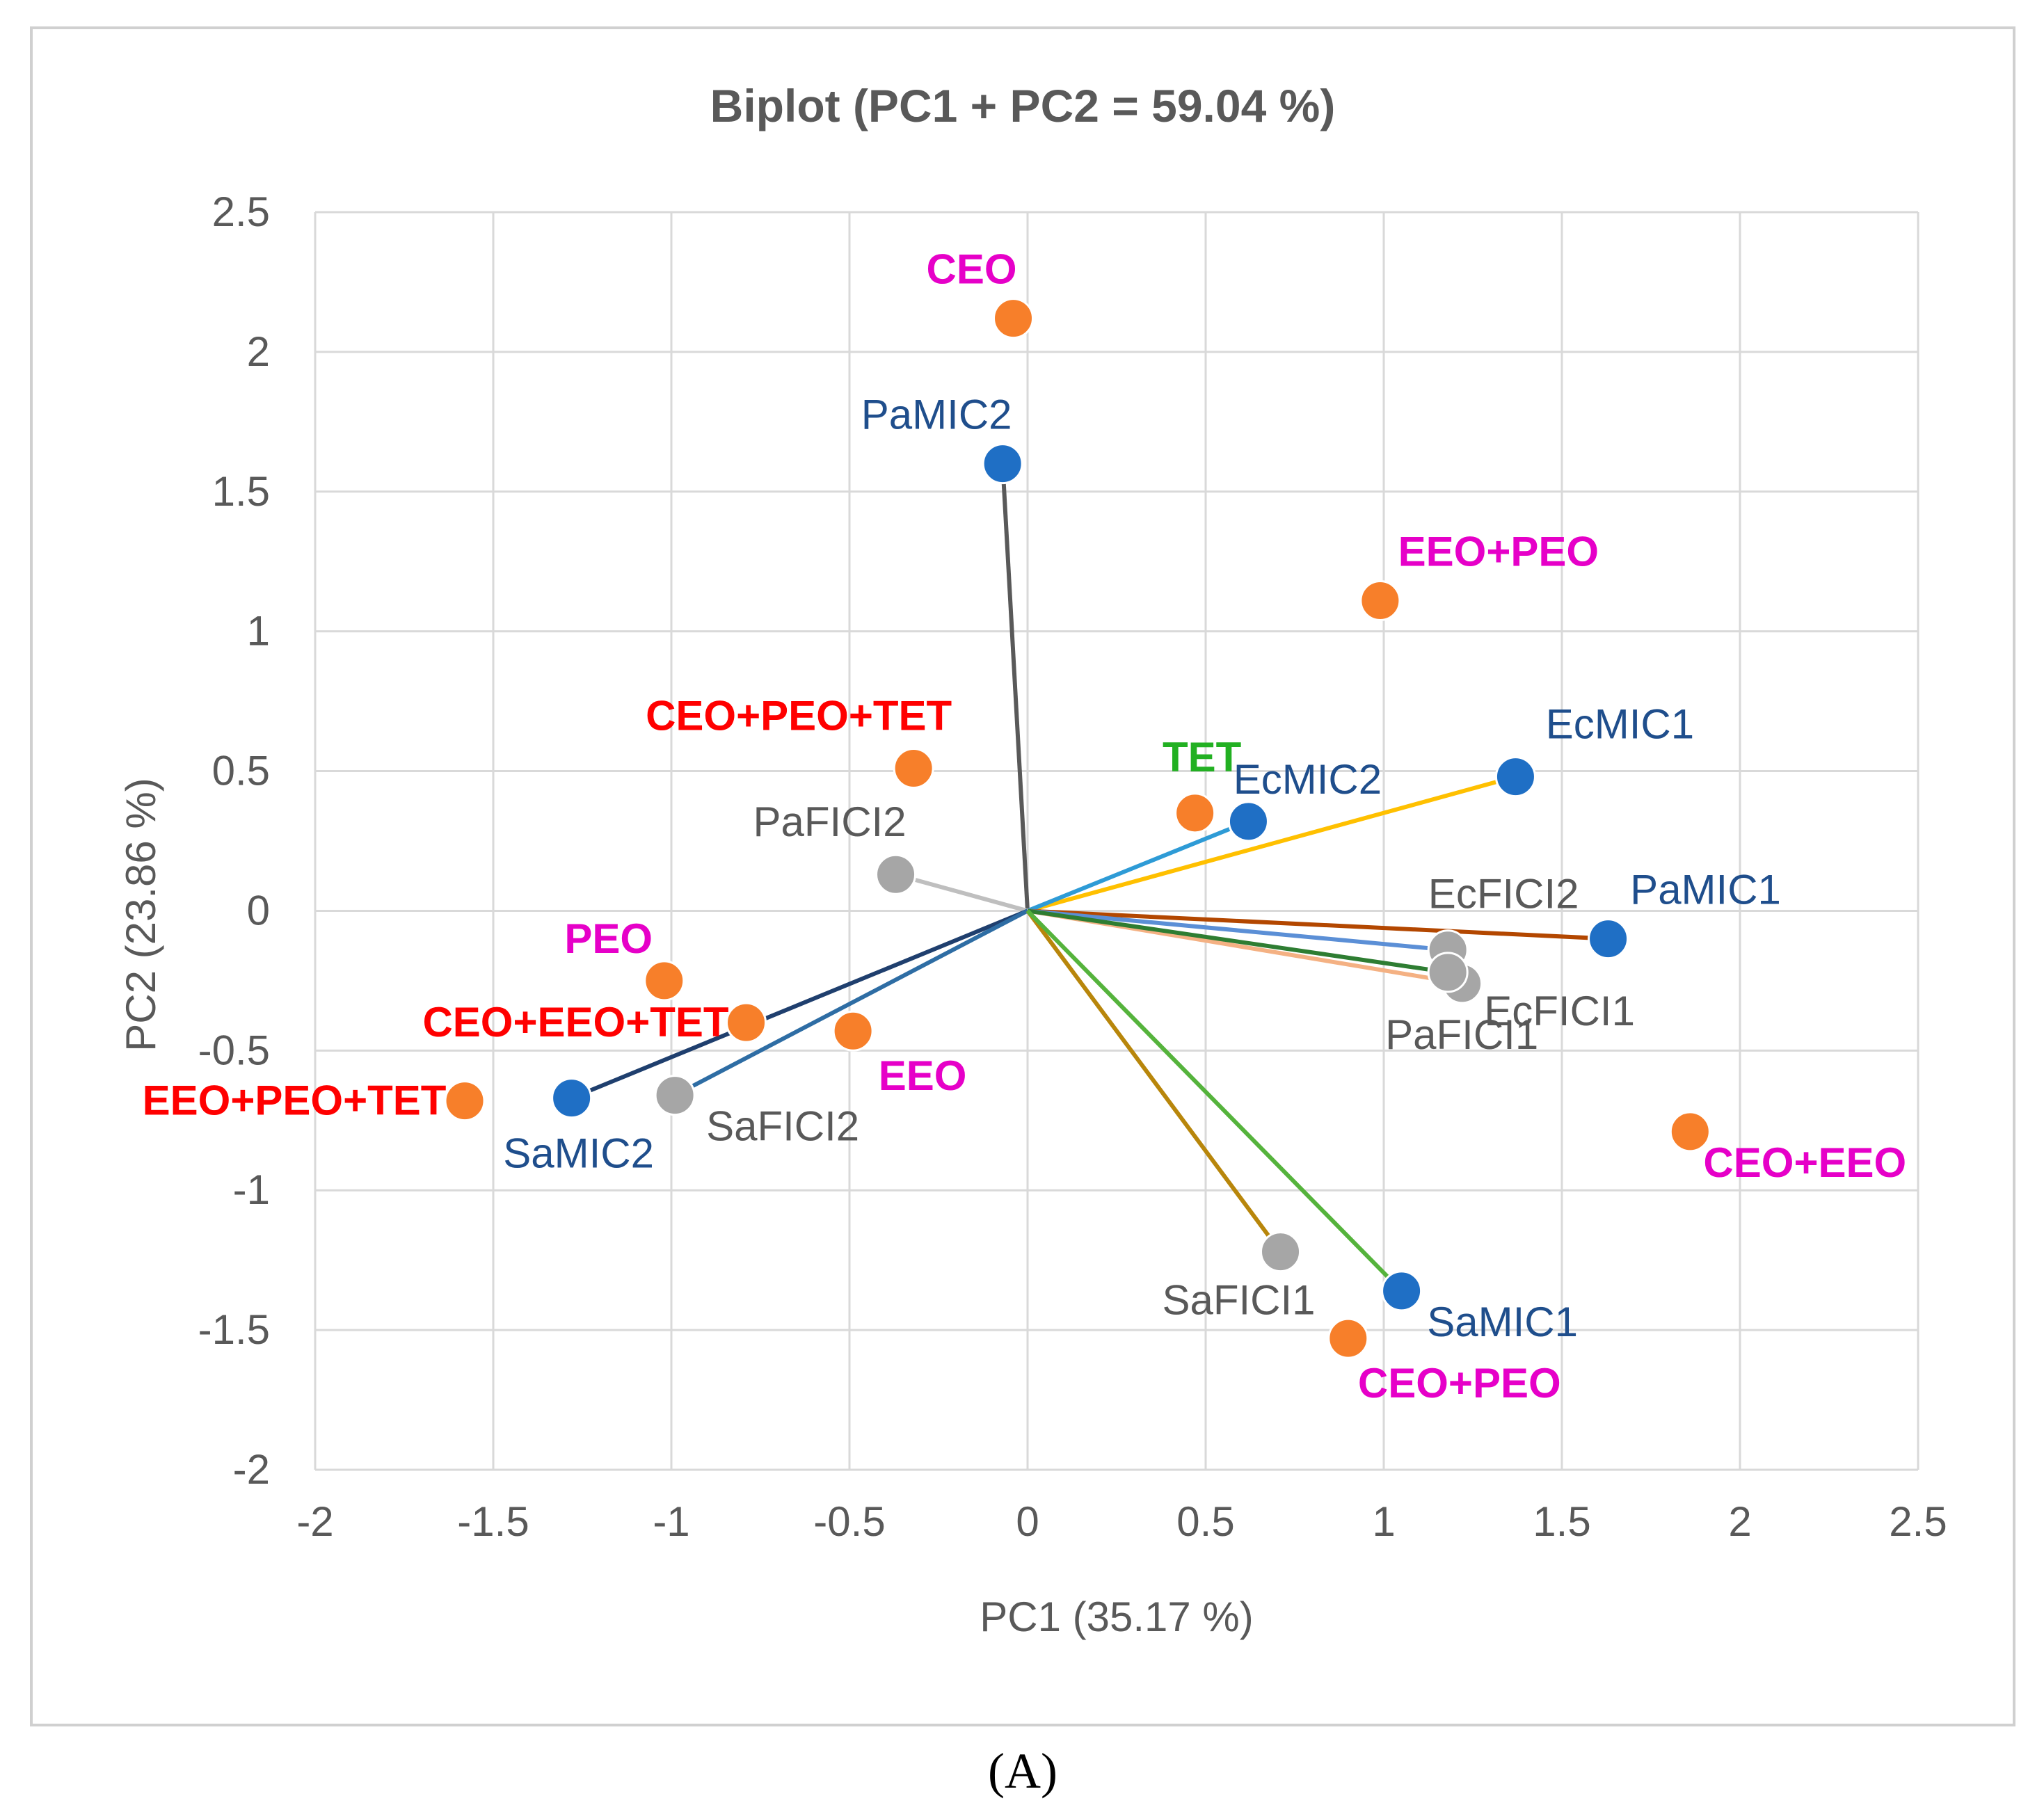 Image resolution: width=2044 pixels, height=1812 pixels. Describe the element at coordinates (799, 716) in the screenshot. I see `observation-label-ceo-peo-tet: CEO+PEO+TET` at that location.